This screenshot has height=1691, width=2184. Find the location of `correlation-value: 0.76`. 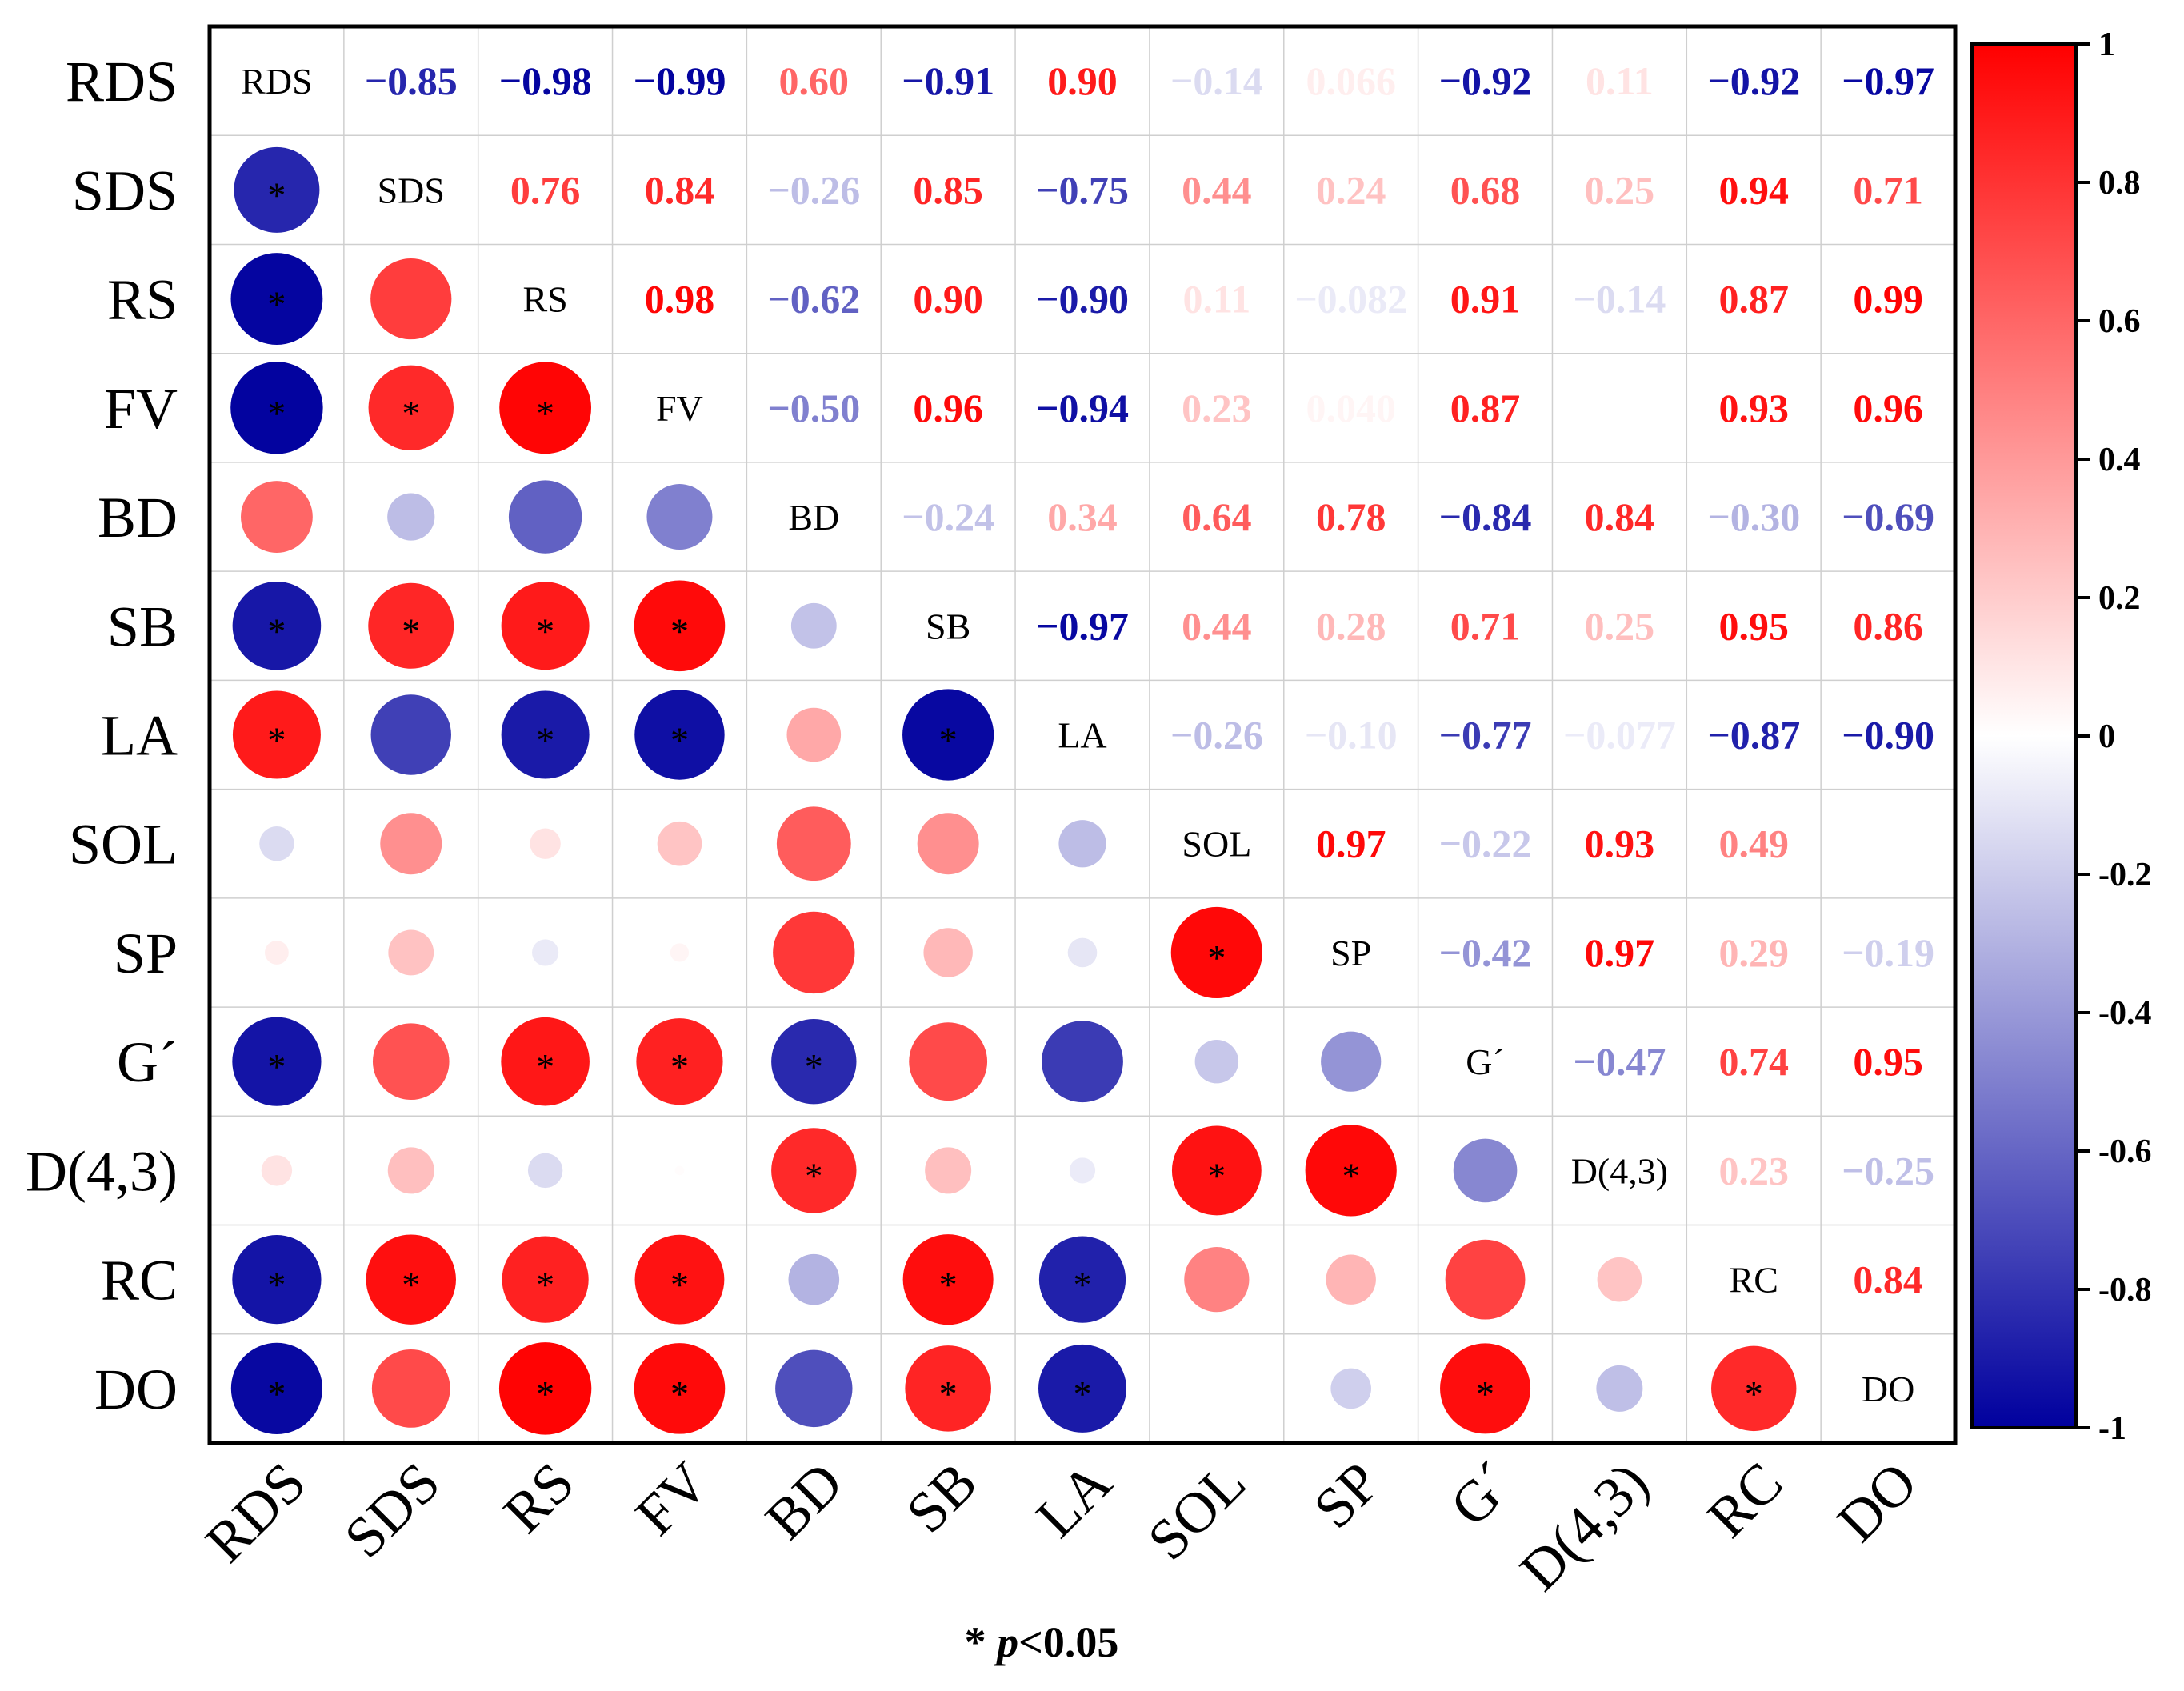

correlation-value: 0.76 is located at coordinates (545, 190).